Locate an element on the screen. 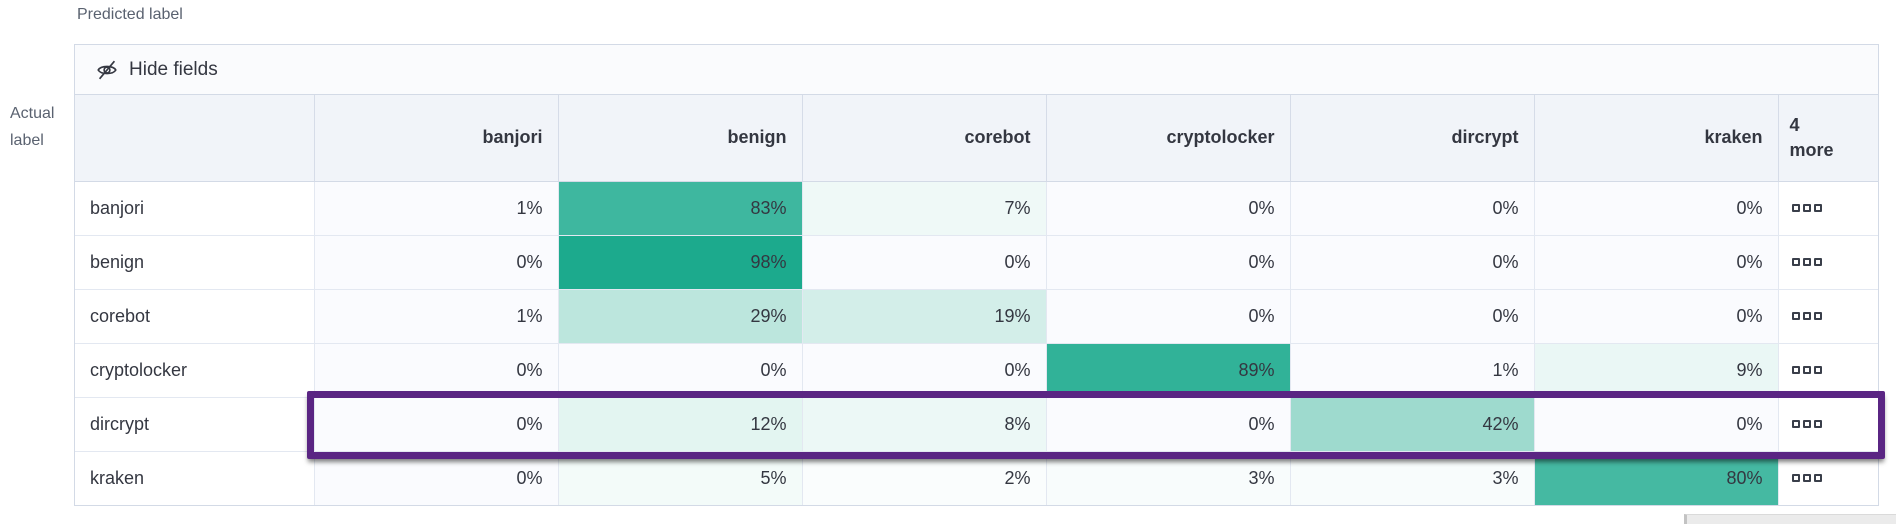  cell-cryptolocker-banjori: 0% is located at coordinates (436, 370).